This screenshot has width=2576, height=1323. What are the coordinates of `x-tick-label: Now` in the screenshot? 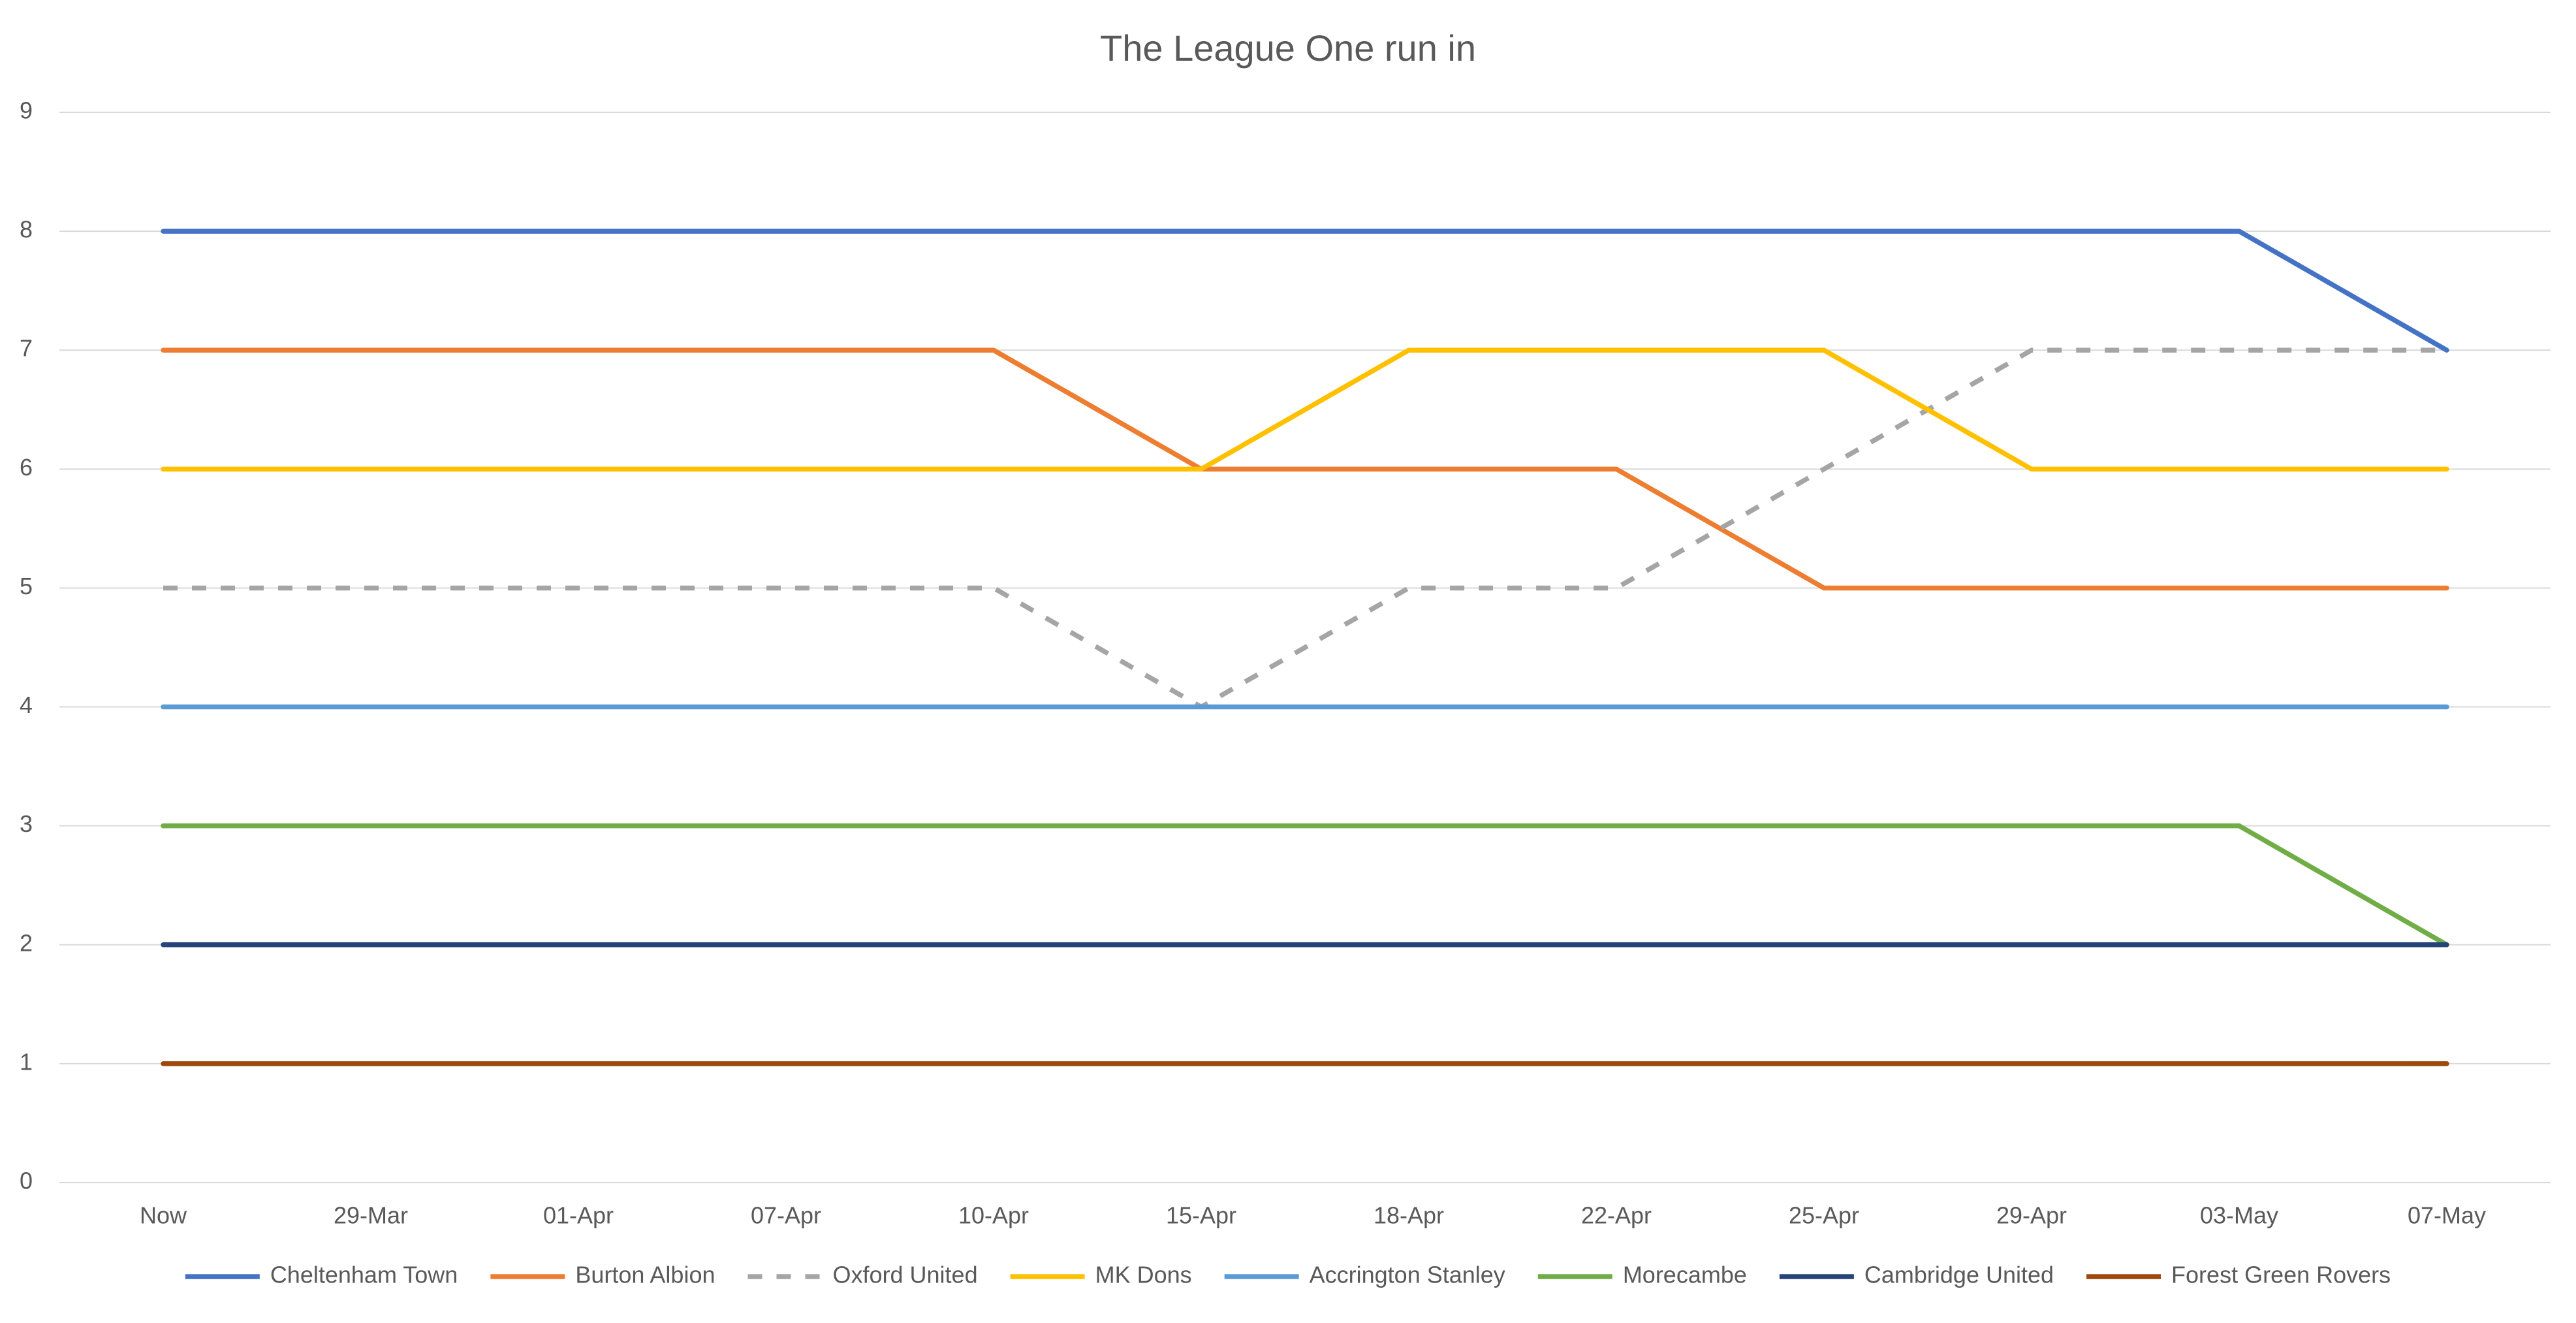 It's located at (163, 1215).